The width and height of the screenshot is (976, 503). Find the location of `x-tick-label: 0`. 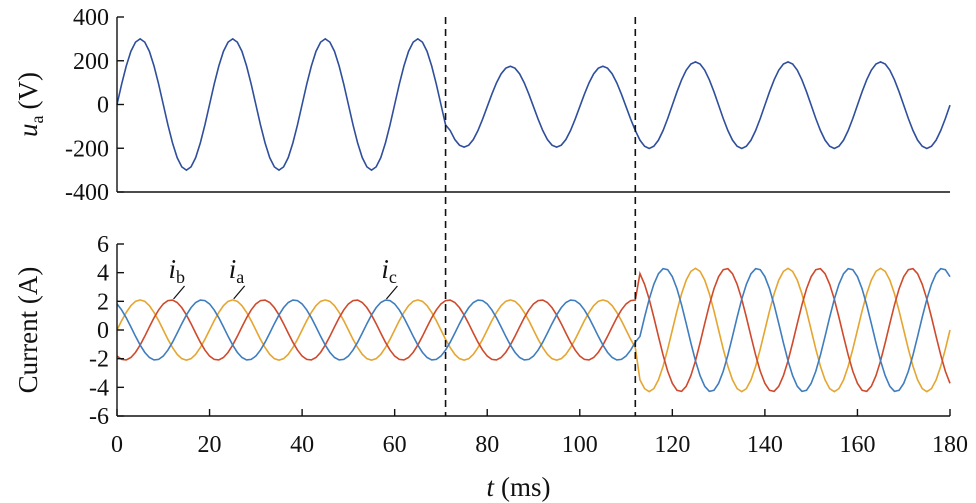

x-tick-label: 0 is located at coordinates (117, 445).